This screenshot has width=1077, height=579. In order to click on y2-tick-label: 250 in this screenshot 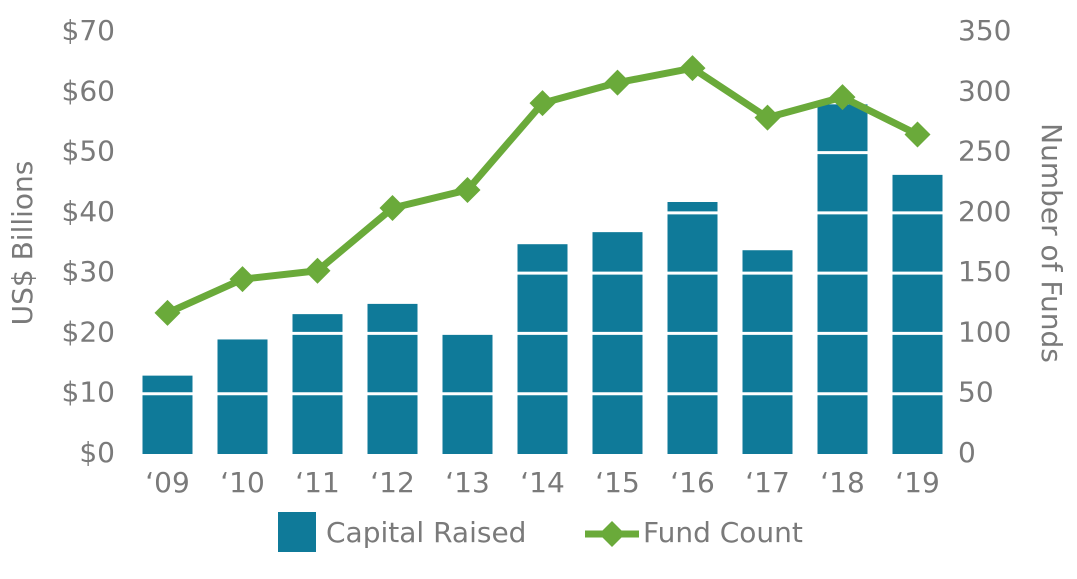, I will do `click(984, 151)`.